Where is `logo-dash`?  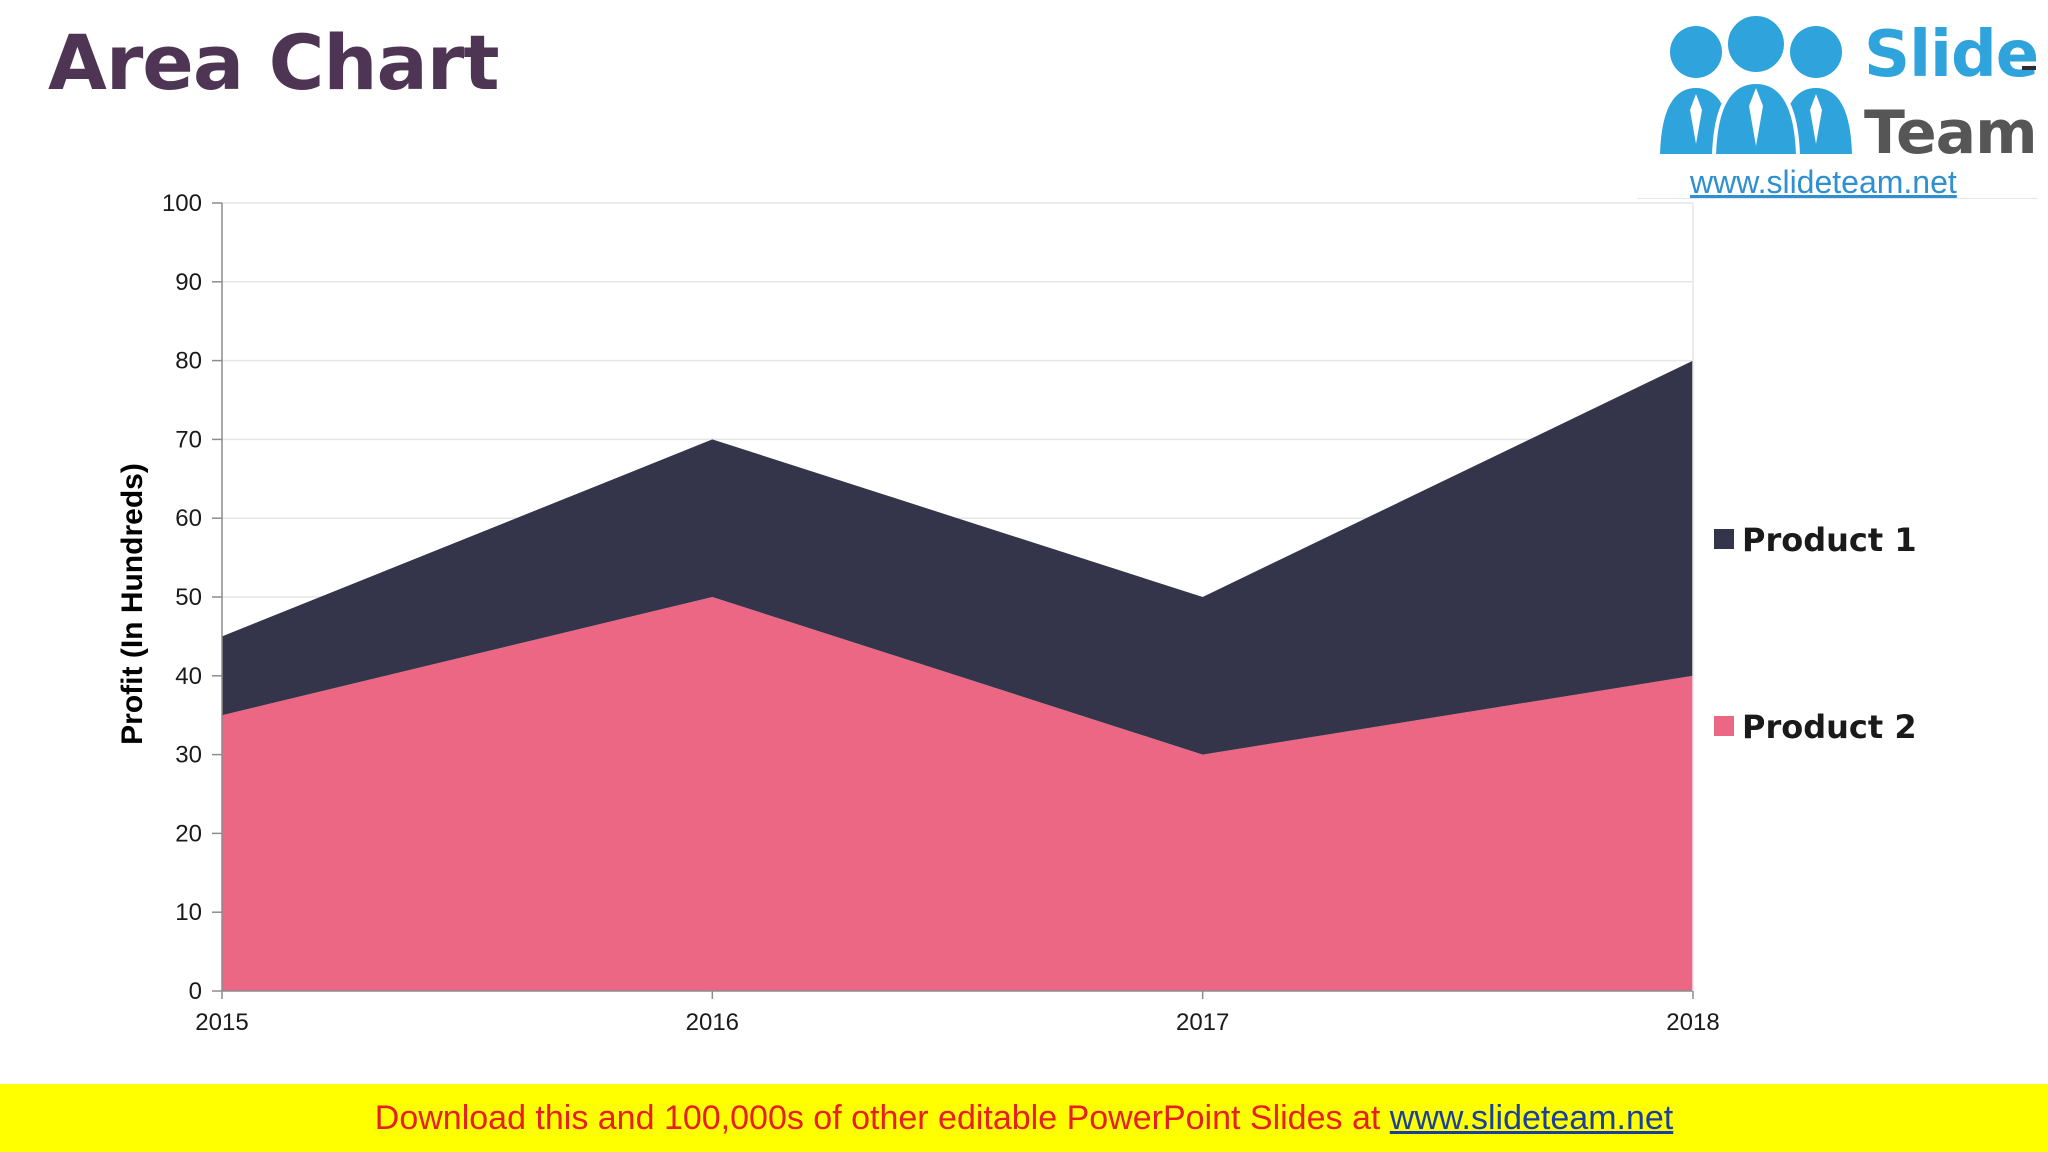
logo-dash is located at coordinates (2029, 68).